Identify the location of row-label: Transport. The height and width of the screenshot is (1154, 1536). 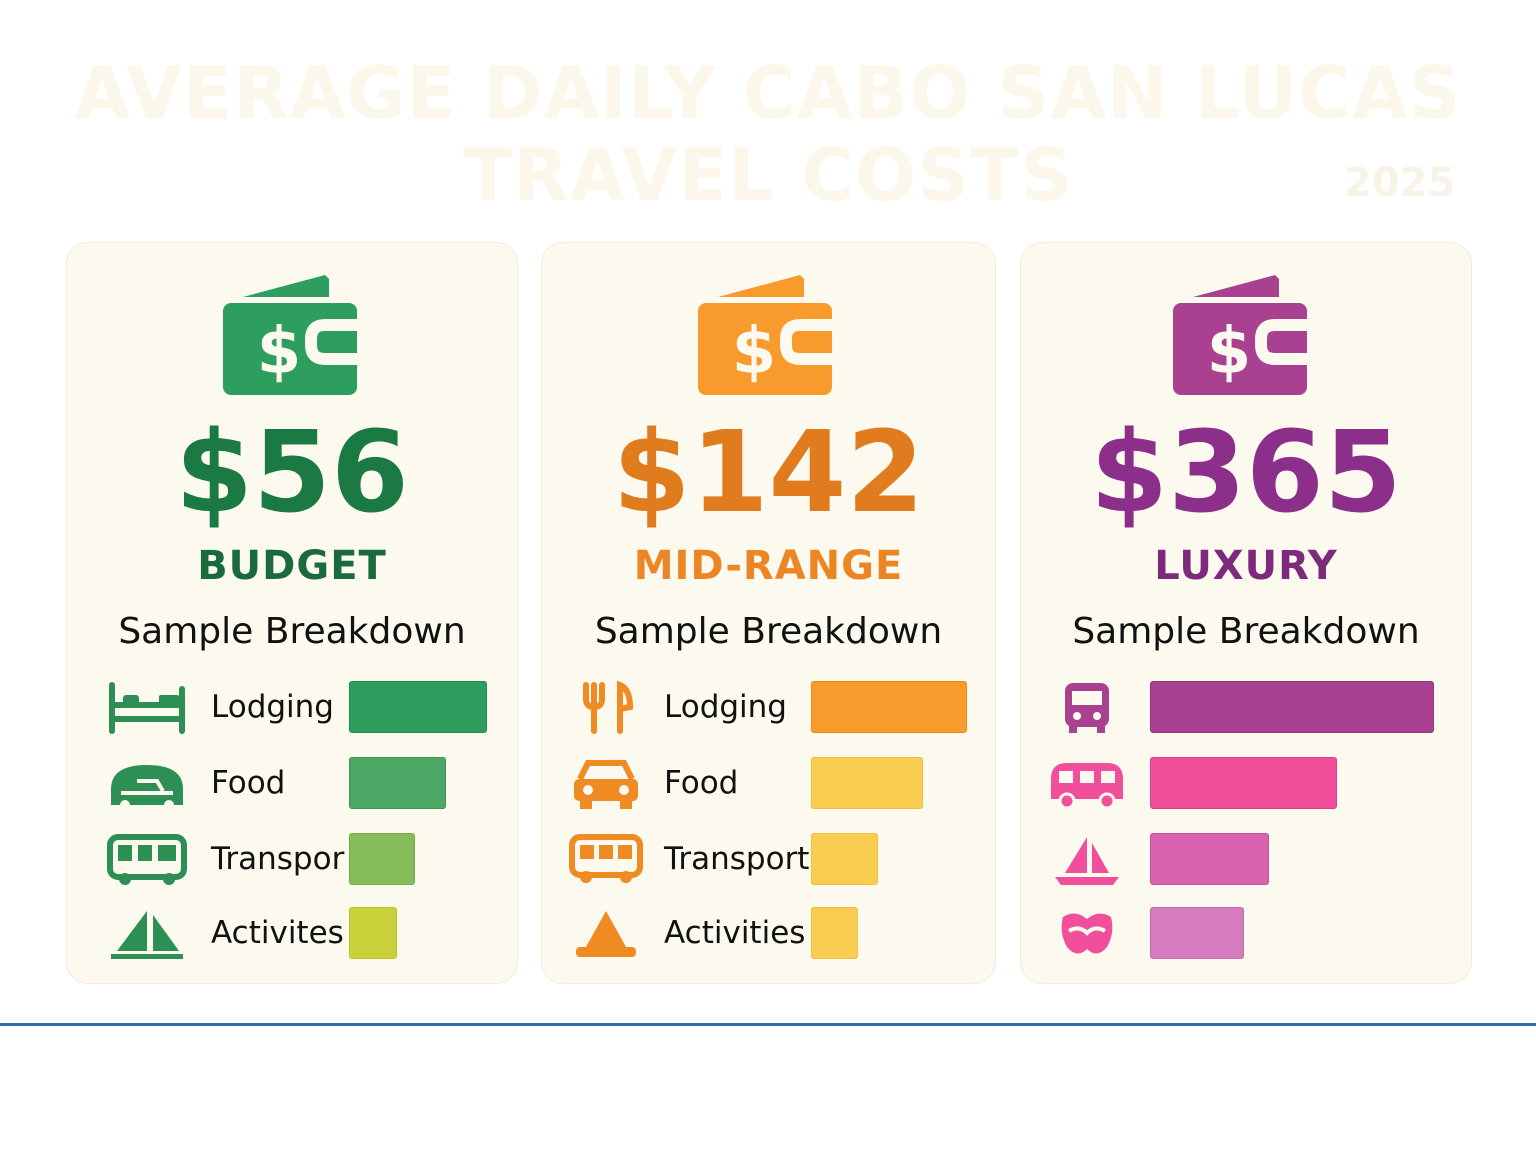
(737, 859).